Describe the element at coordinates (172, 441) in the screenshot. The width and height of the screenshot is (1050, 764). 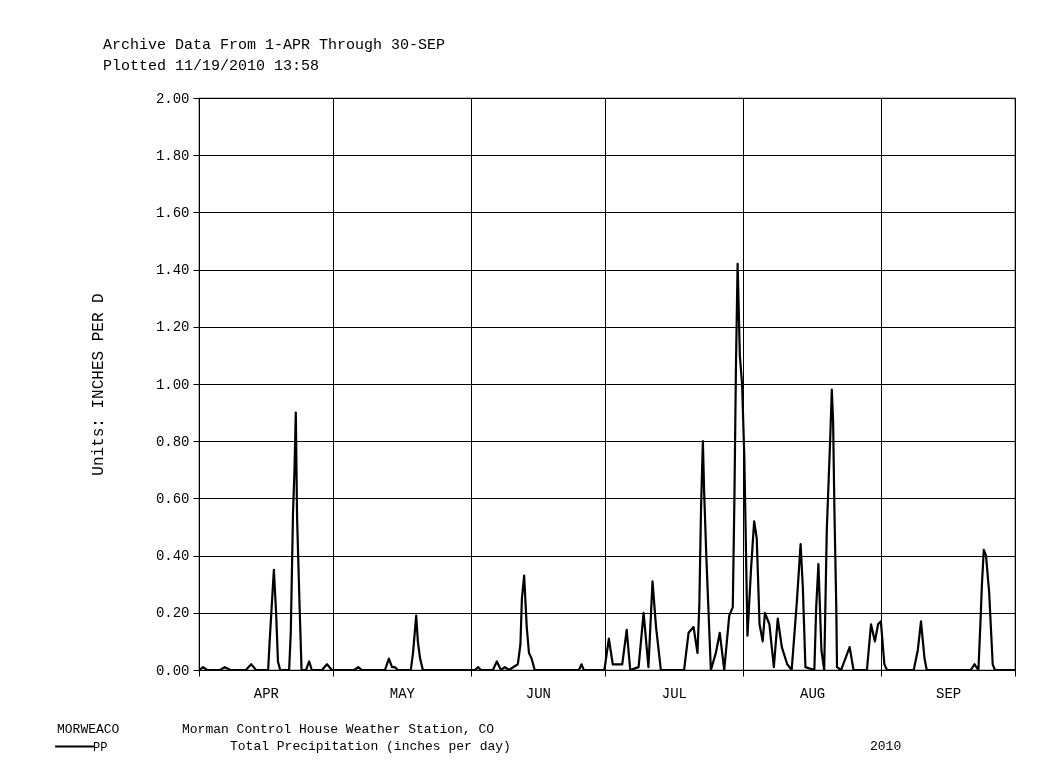
I see `y-tick-label: 0.80` at that location.